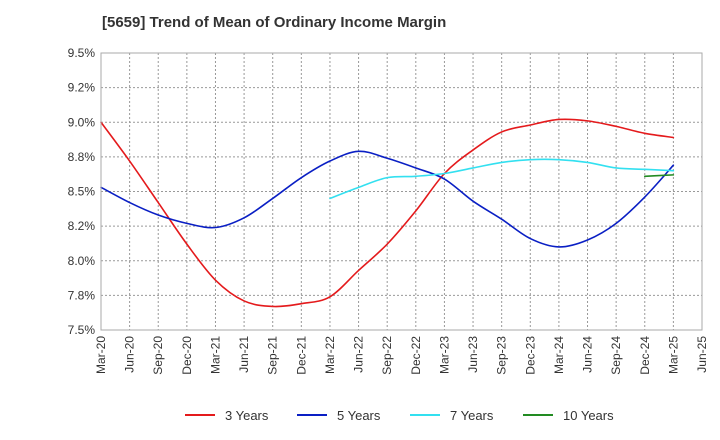 The width and height of the screenshot is (720, 440). Describe the element at coordinates (82, 157) in the screenshot. I see `y-tick-label: 8.8%` at that location.